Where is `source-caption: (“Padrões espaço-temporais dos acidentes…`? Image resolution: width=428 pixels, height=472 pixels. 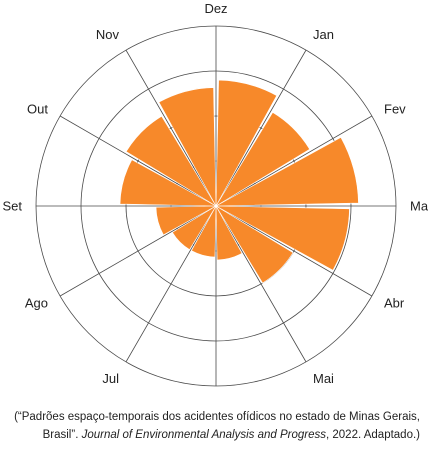 source-caption: (“Padrões espaço-temporais dos acidentes… is located at coordinates (214, 426).